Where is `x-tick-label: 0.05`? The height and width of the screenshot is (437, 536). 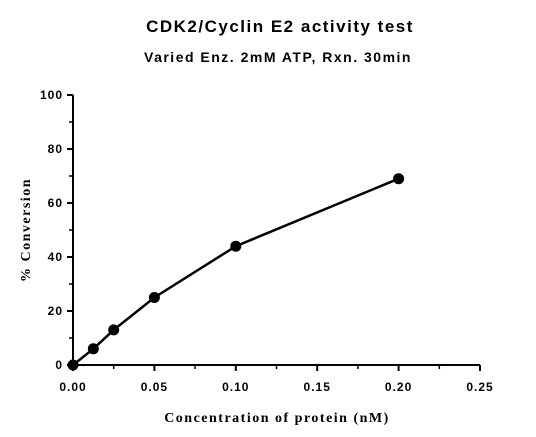 x-tick-label: 0.05 is located at coordinates (154, 387).